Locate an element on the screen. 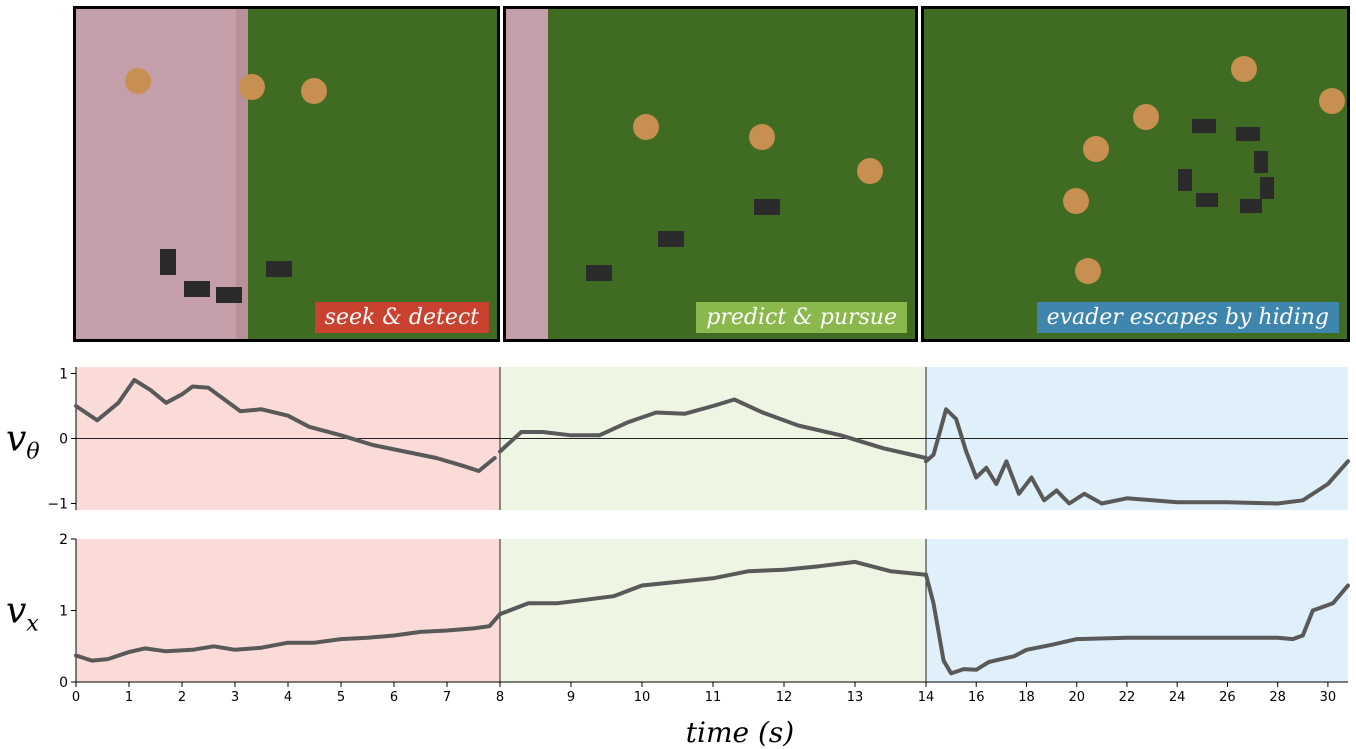  x-tick-label: 16 is located at coordinates (976, 697).